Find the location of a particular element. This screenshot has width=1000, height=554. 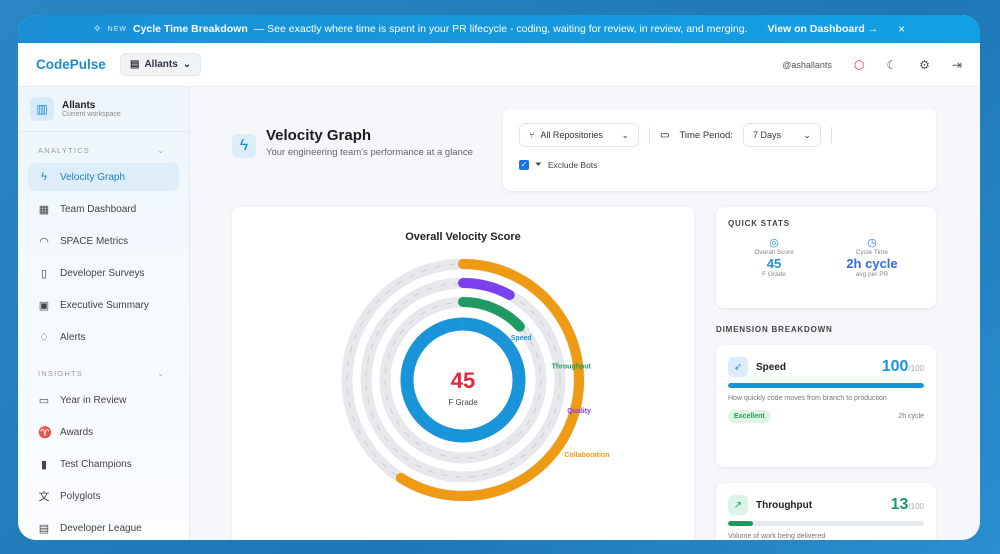

ring-label: Quality is located at coordinates (579, 411).